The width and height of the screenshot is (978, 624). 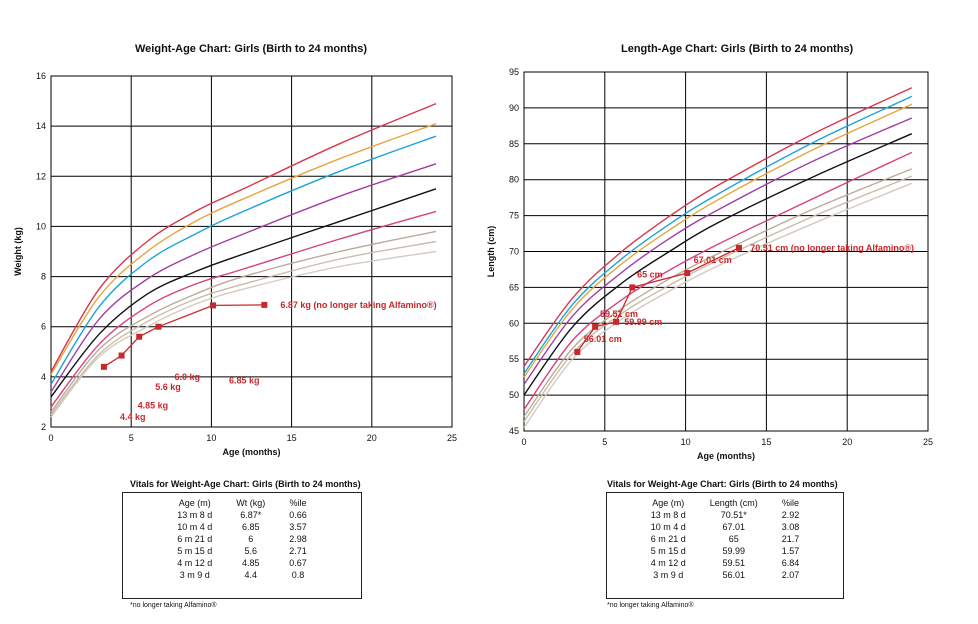 I want to click on patient-line, so click(x=658, y=300).